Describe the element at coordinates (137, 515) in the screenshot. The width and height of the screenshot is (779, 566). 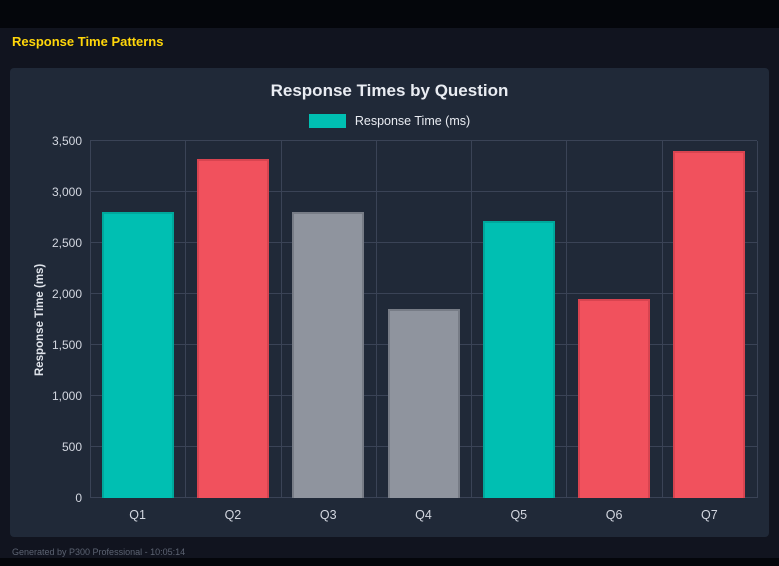
I see `x-tick-label: Q1` at that location.